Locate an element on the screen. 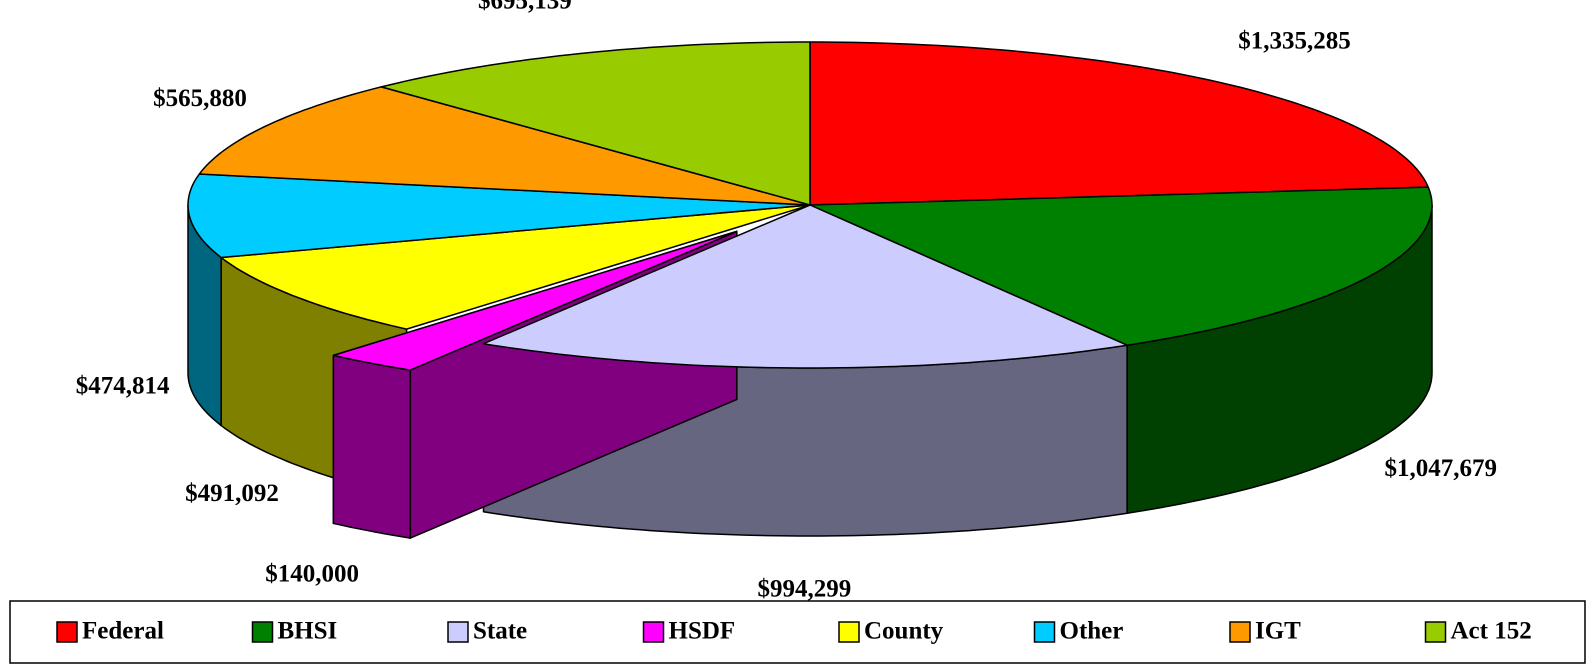 The height and width of the screenshot is (672, 1590). legend-box is located at coordinates (797, 632).